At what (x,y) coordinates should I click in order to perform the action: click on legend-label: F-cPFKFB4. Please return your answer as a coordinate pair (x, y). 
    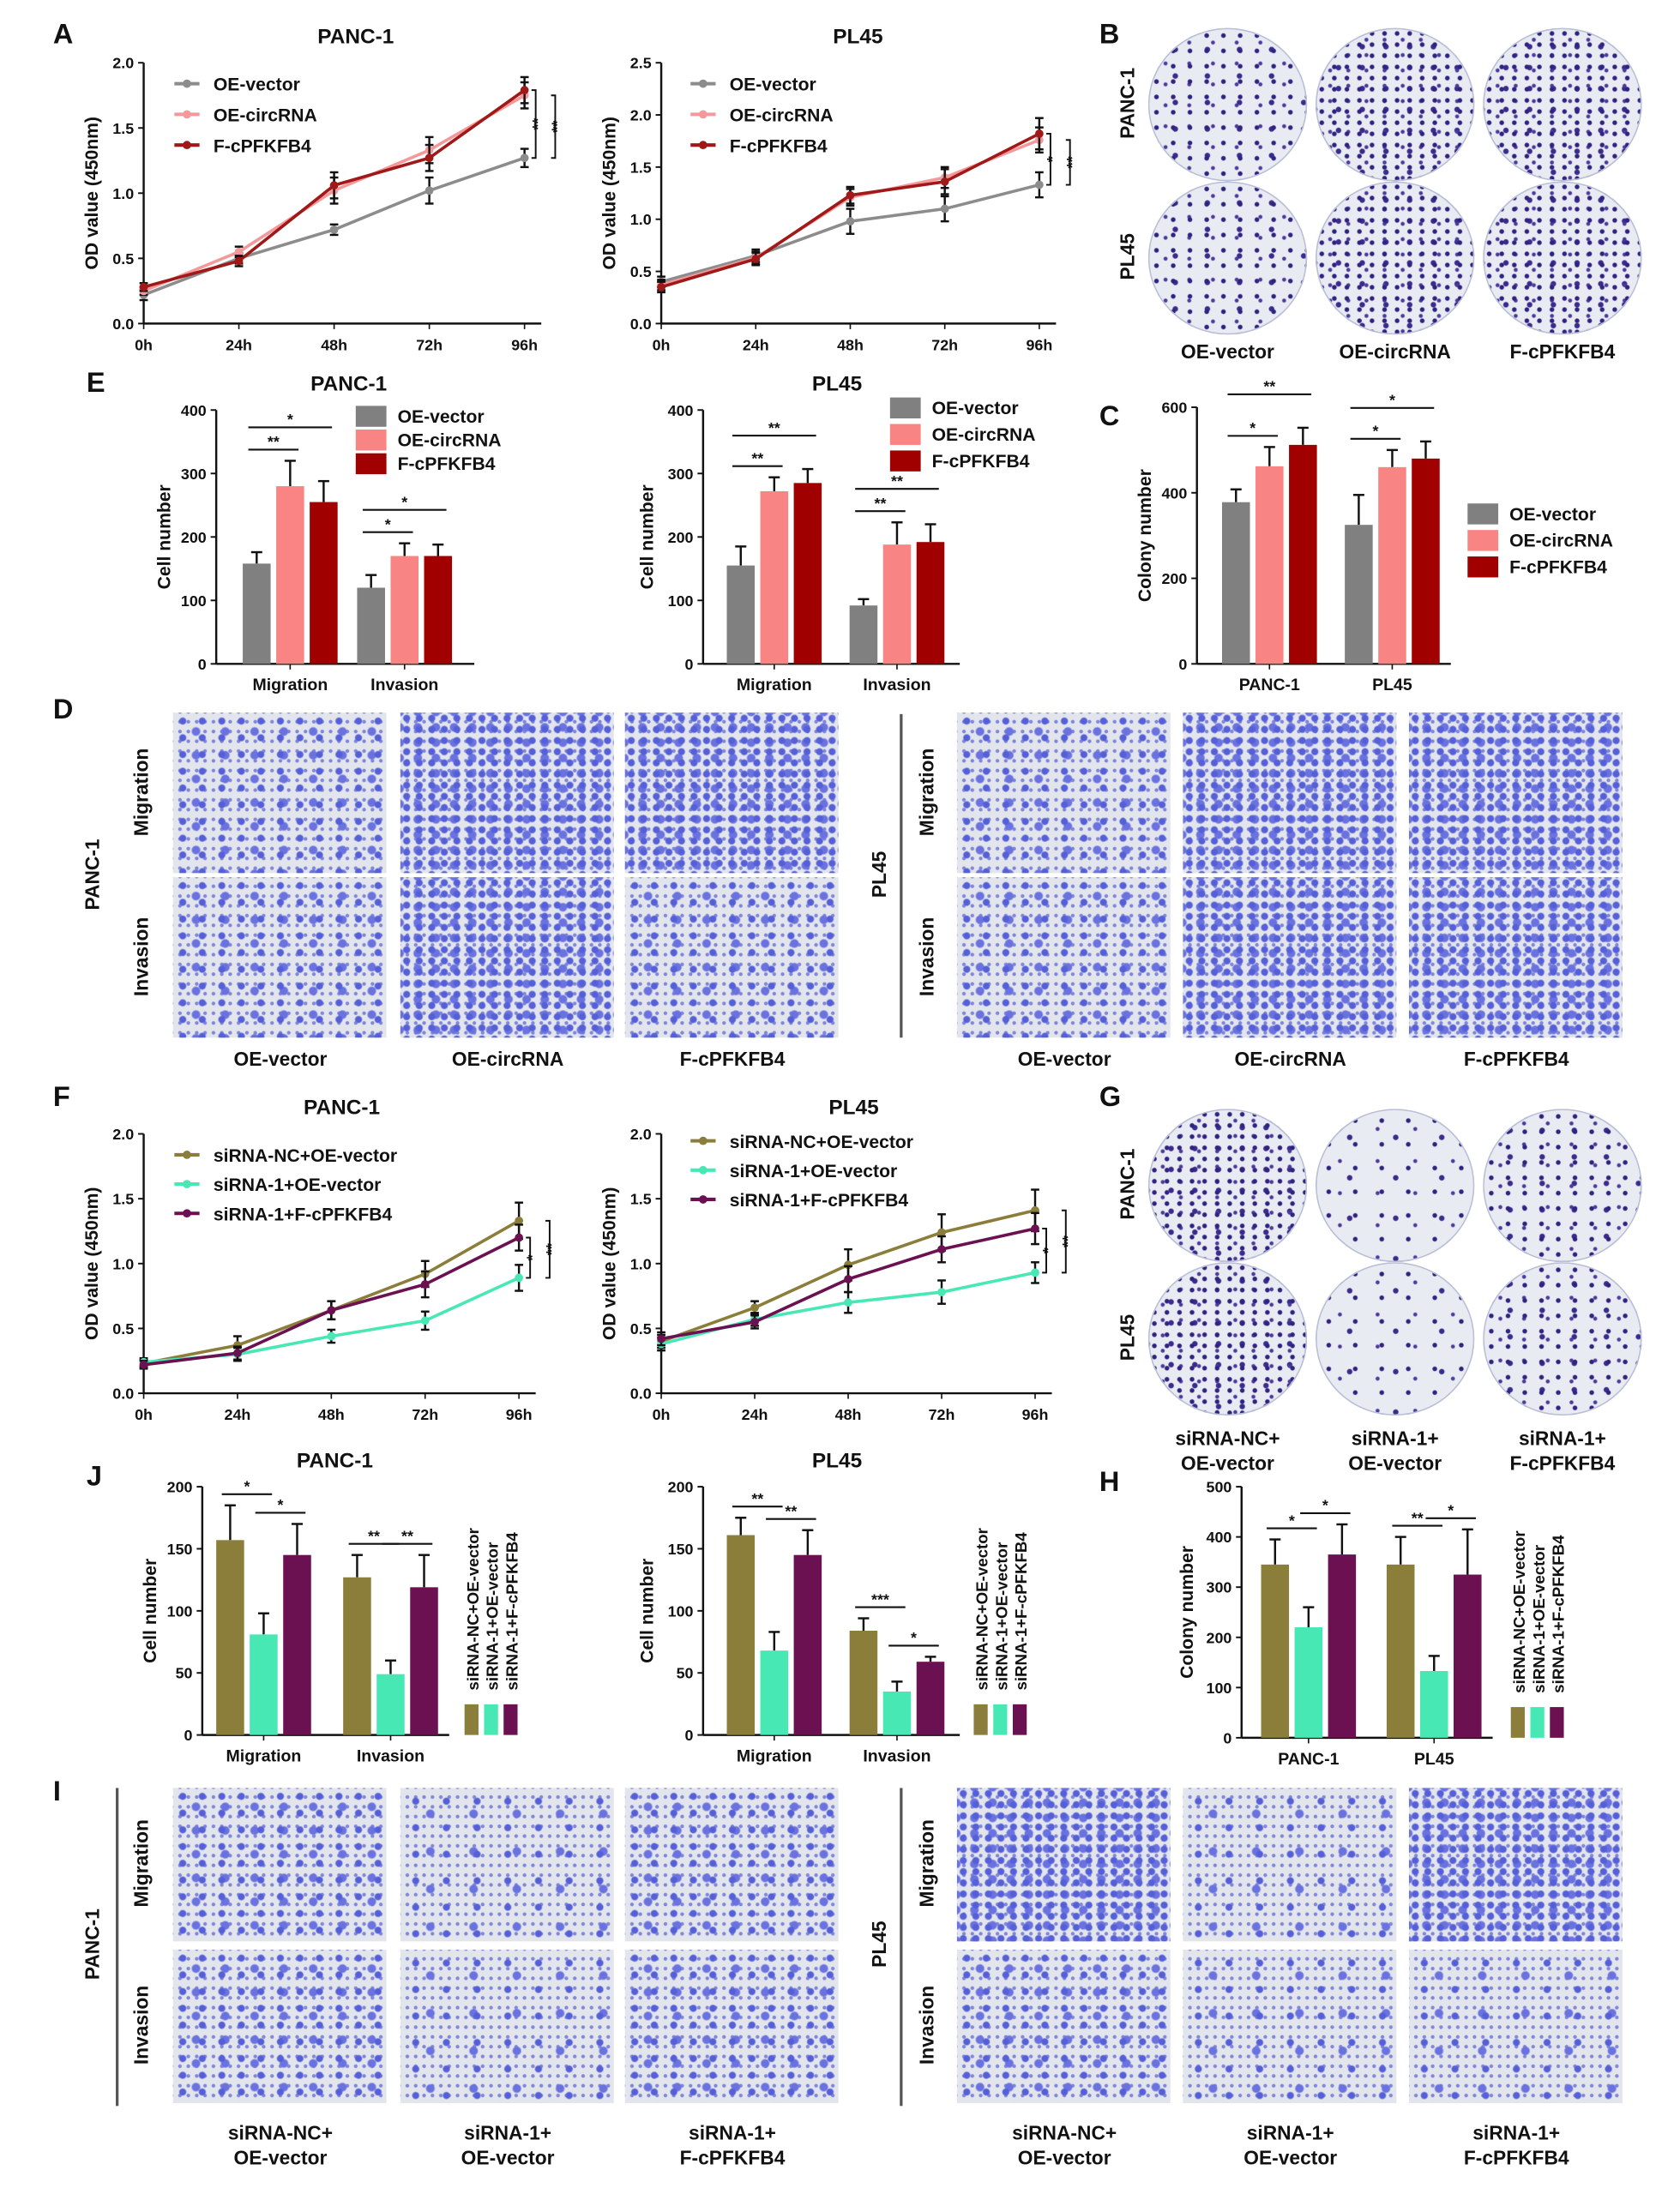
    Looking at the image, I should click on (262, 146).